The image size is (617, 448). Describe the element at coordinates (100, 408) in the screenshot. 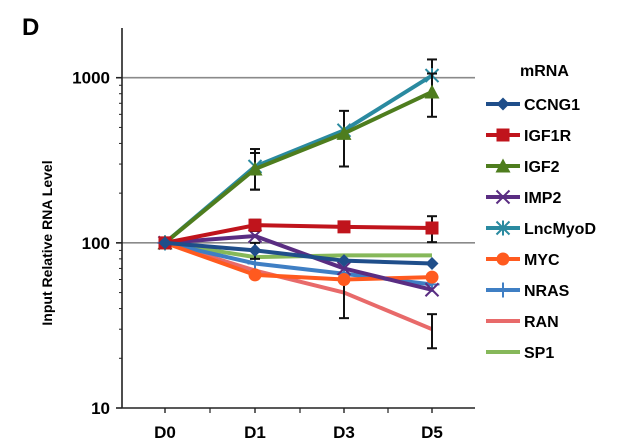

I see `y-tick-label: 10` at that location.